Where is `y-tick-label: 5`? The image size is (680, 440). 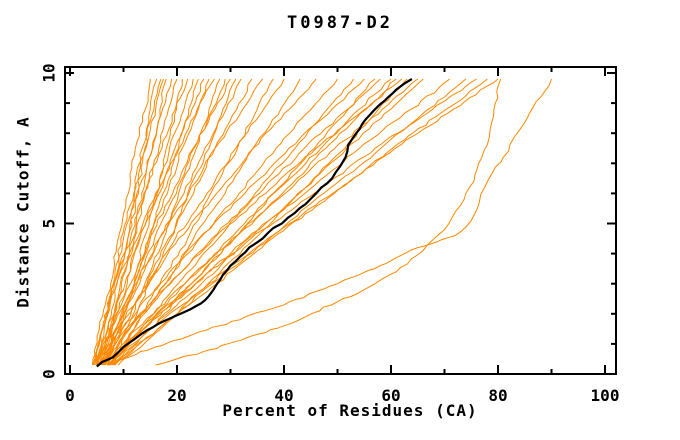
y-tick-label: 5 is located at coordinates (49, 224).